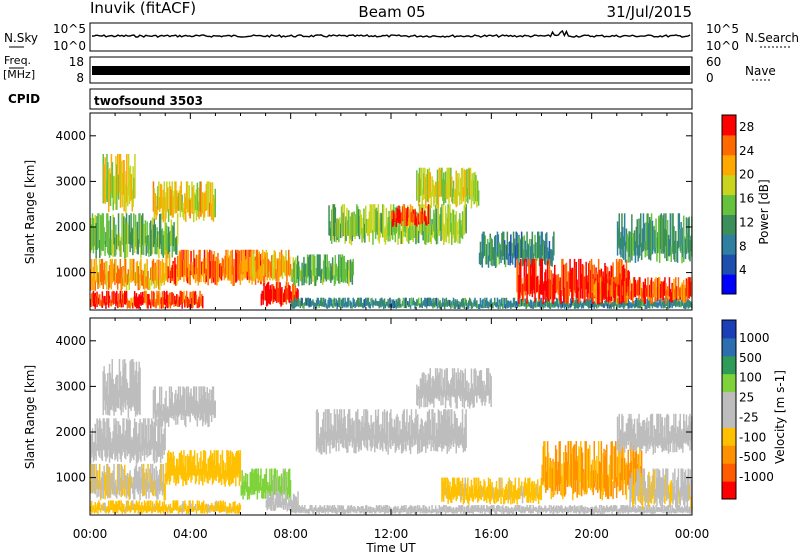  I want to click on y-tick-label: 4000, so click(70, 341).